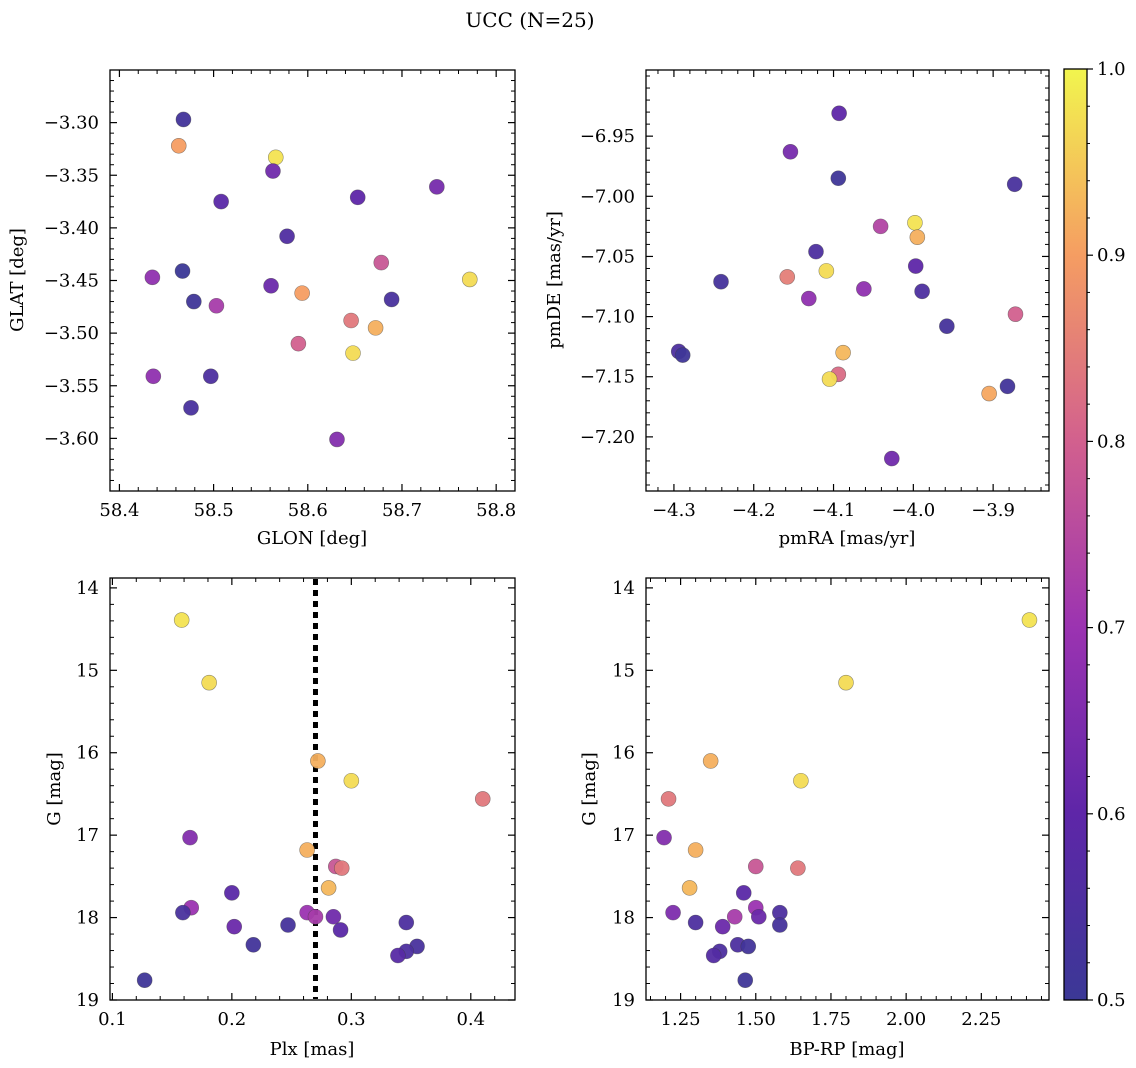  What do you see at coordinates (607, 136) in the screenshot?
I see `y-tick-label: −6.95` at bounding box center [607, 136].